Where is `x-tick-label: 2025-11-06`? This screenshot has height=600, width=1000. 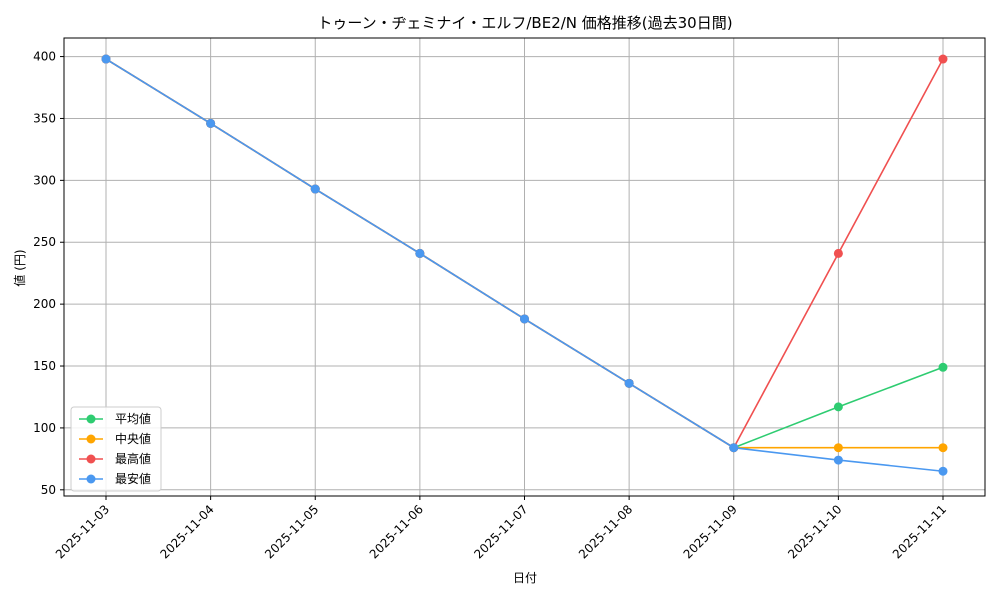
x-tick-label: 2025-11-06 is located at coordinates (396, 531).